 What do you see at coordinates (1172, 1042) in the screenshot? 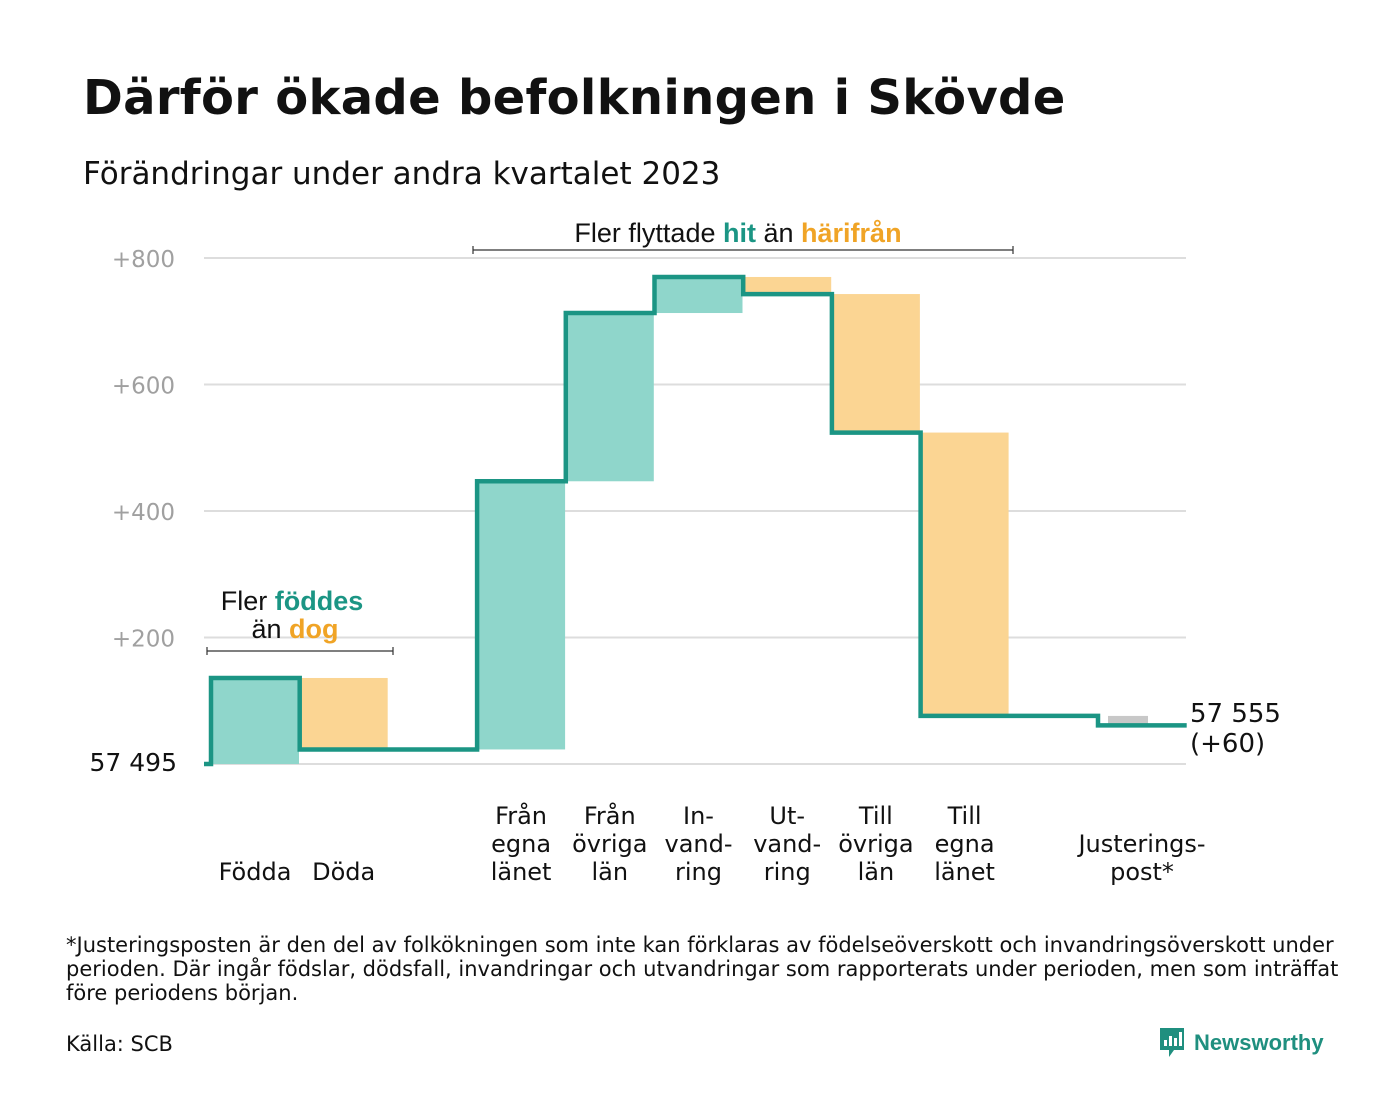
I see `newsworthy-logo-icon` at bounding box center [1172, 1042].